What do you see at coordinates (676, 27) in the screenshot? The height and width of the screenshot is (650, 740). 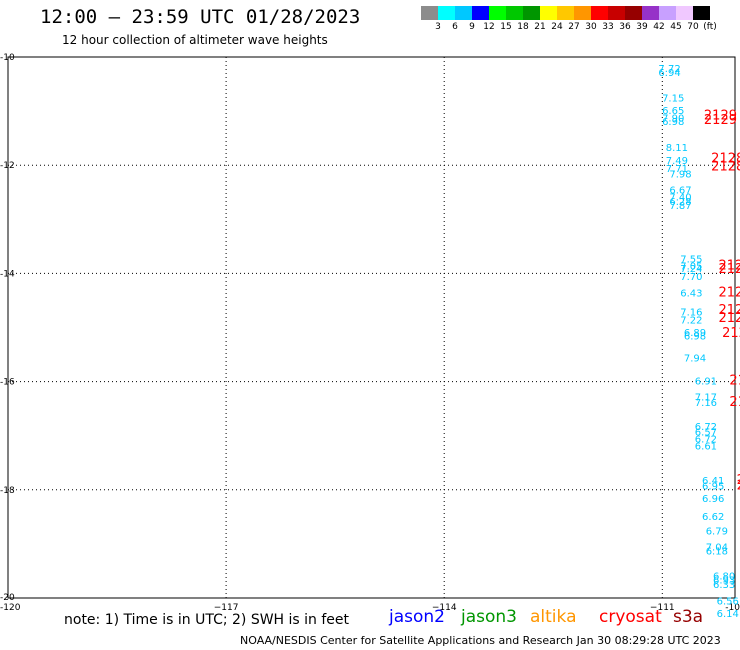 I see `legend-label: 45` at bounding box center [676, 27].